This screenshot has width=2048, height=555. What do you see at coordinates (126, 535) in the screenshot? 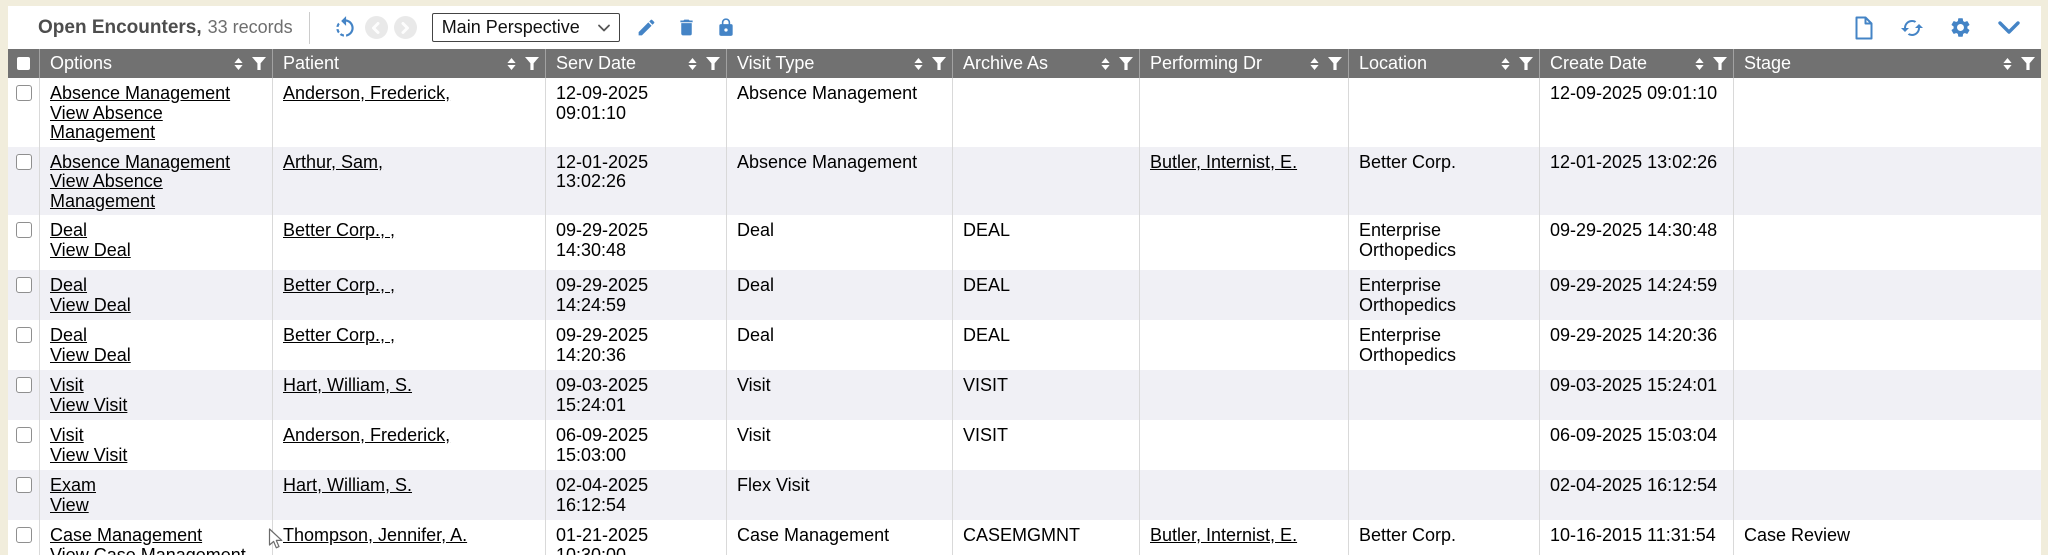
I see `option-link: Case Management` at bounding box center [126, 535].